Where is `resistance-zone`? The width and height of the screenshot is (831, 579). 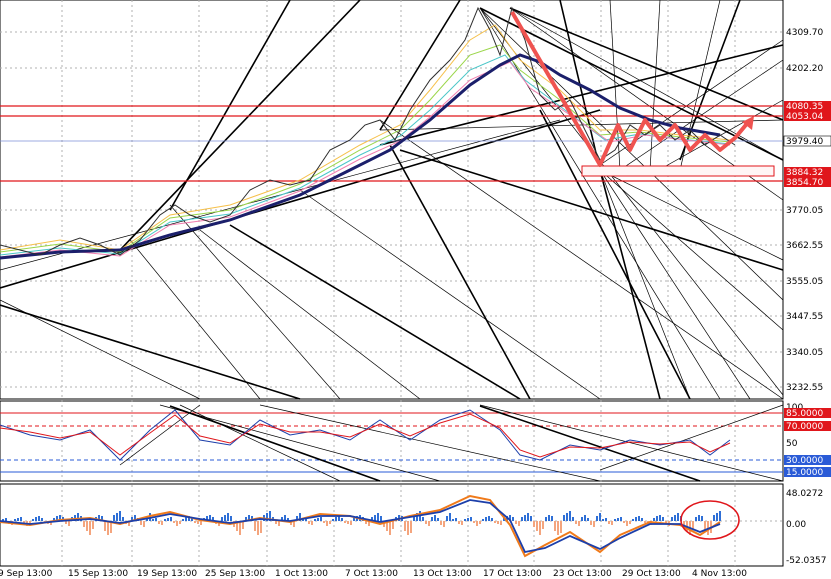
resistance-zone is located at coordinates (391, 111).